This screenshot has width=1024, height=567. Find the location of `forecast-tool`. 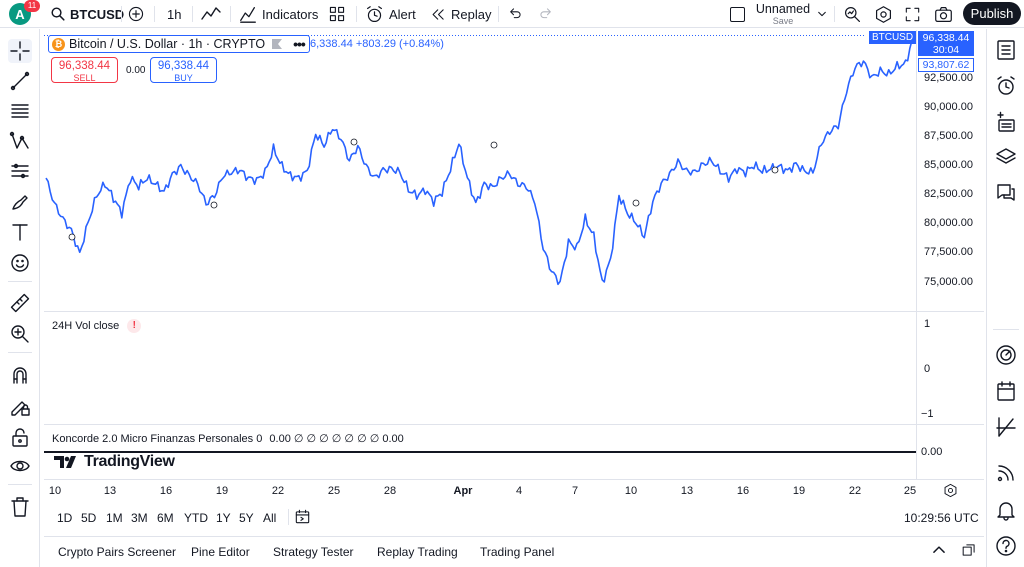

forecast-tool is located at coordinates (20, 171).